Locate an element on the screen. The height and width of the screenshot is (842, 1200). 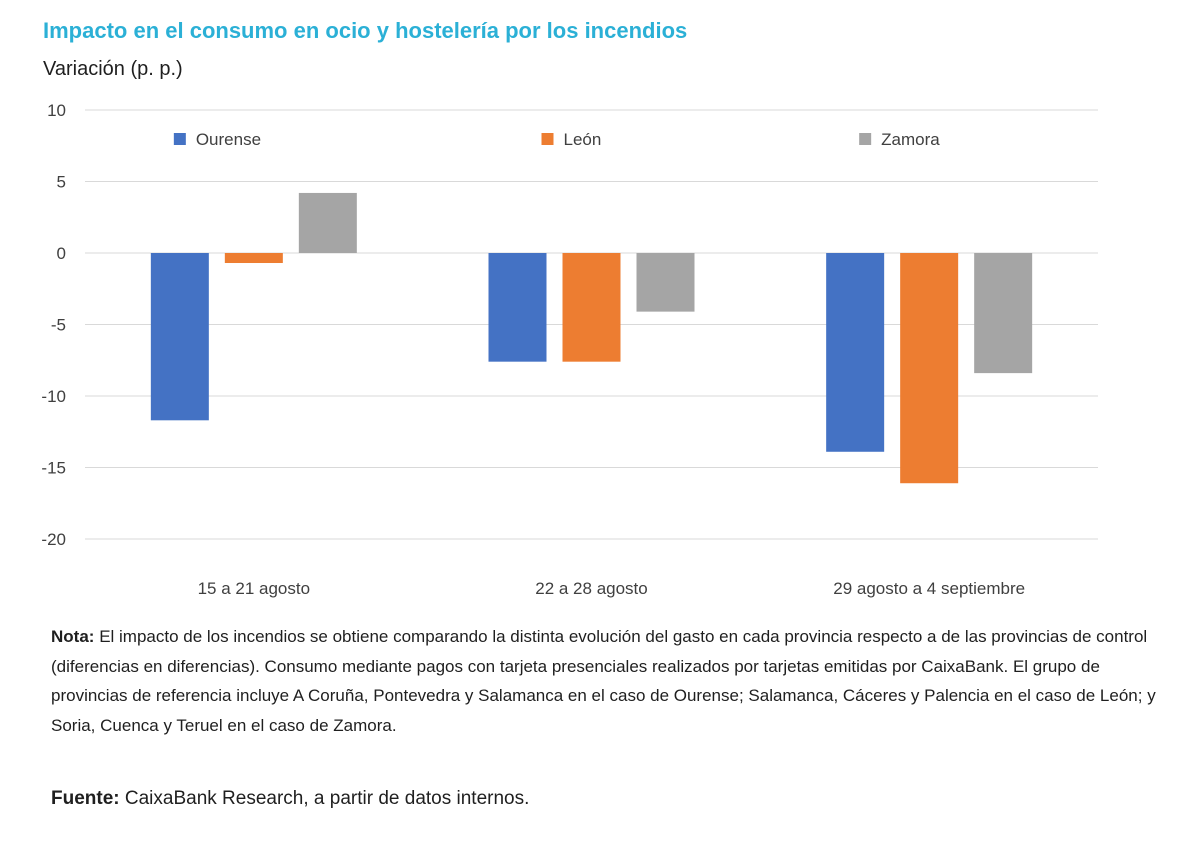
x-tick-label: 15 a 21 agosto is located at coordinates (254, 588).